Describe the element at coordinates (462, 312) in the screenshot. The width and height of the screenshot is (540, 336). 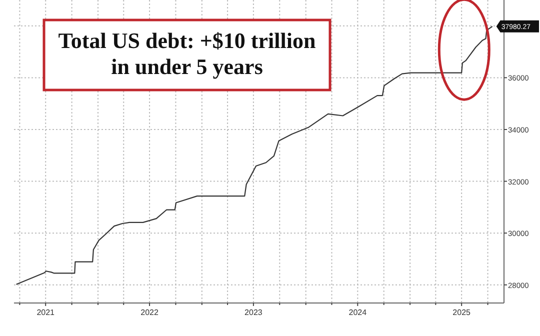
I see `x-tick-label: 2025` at that location.